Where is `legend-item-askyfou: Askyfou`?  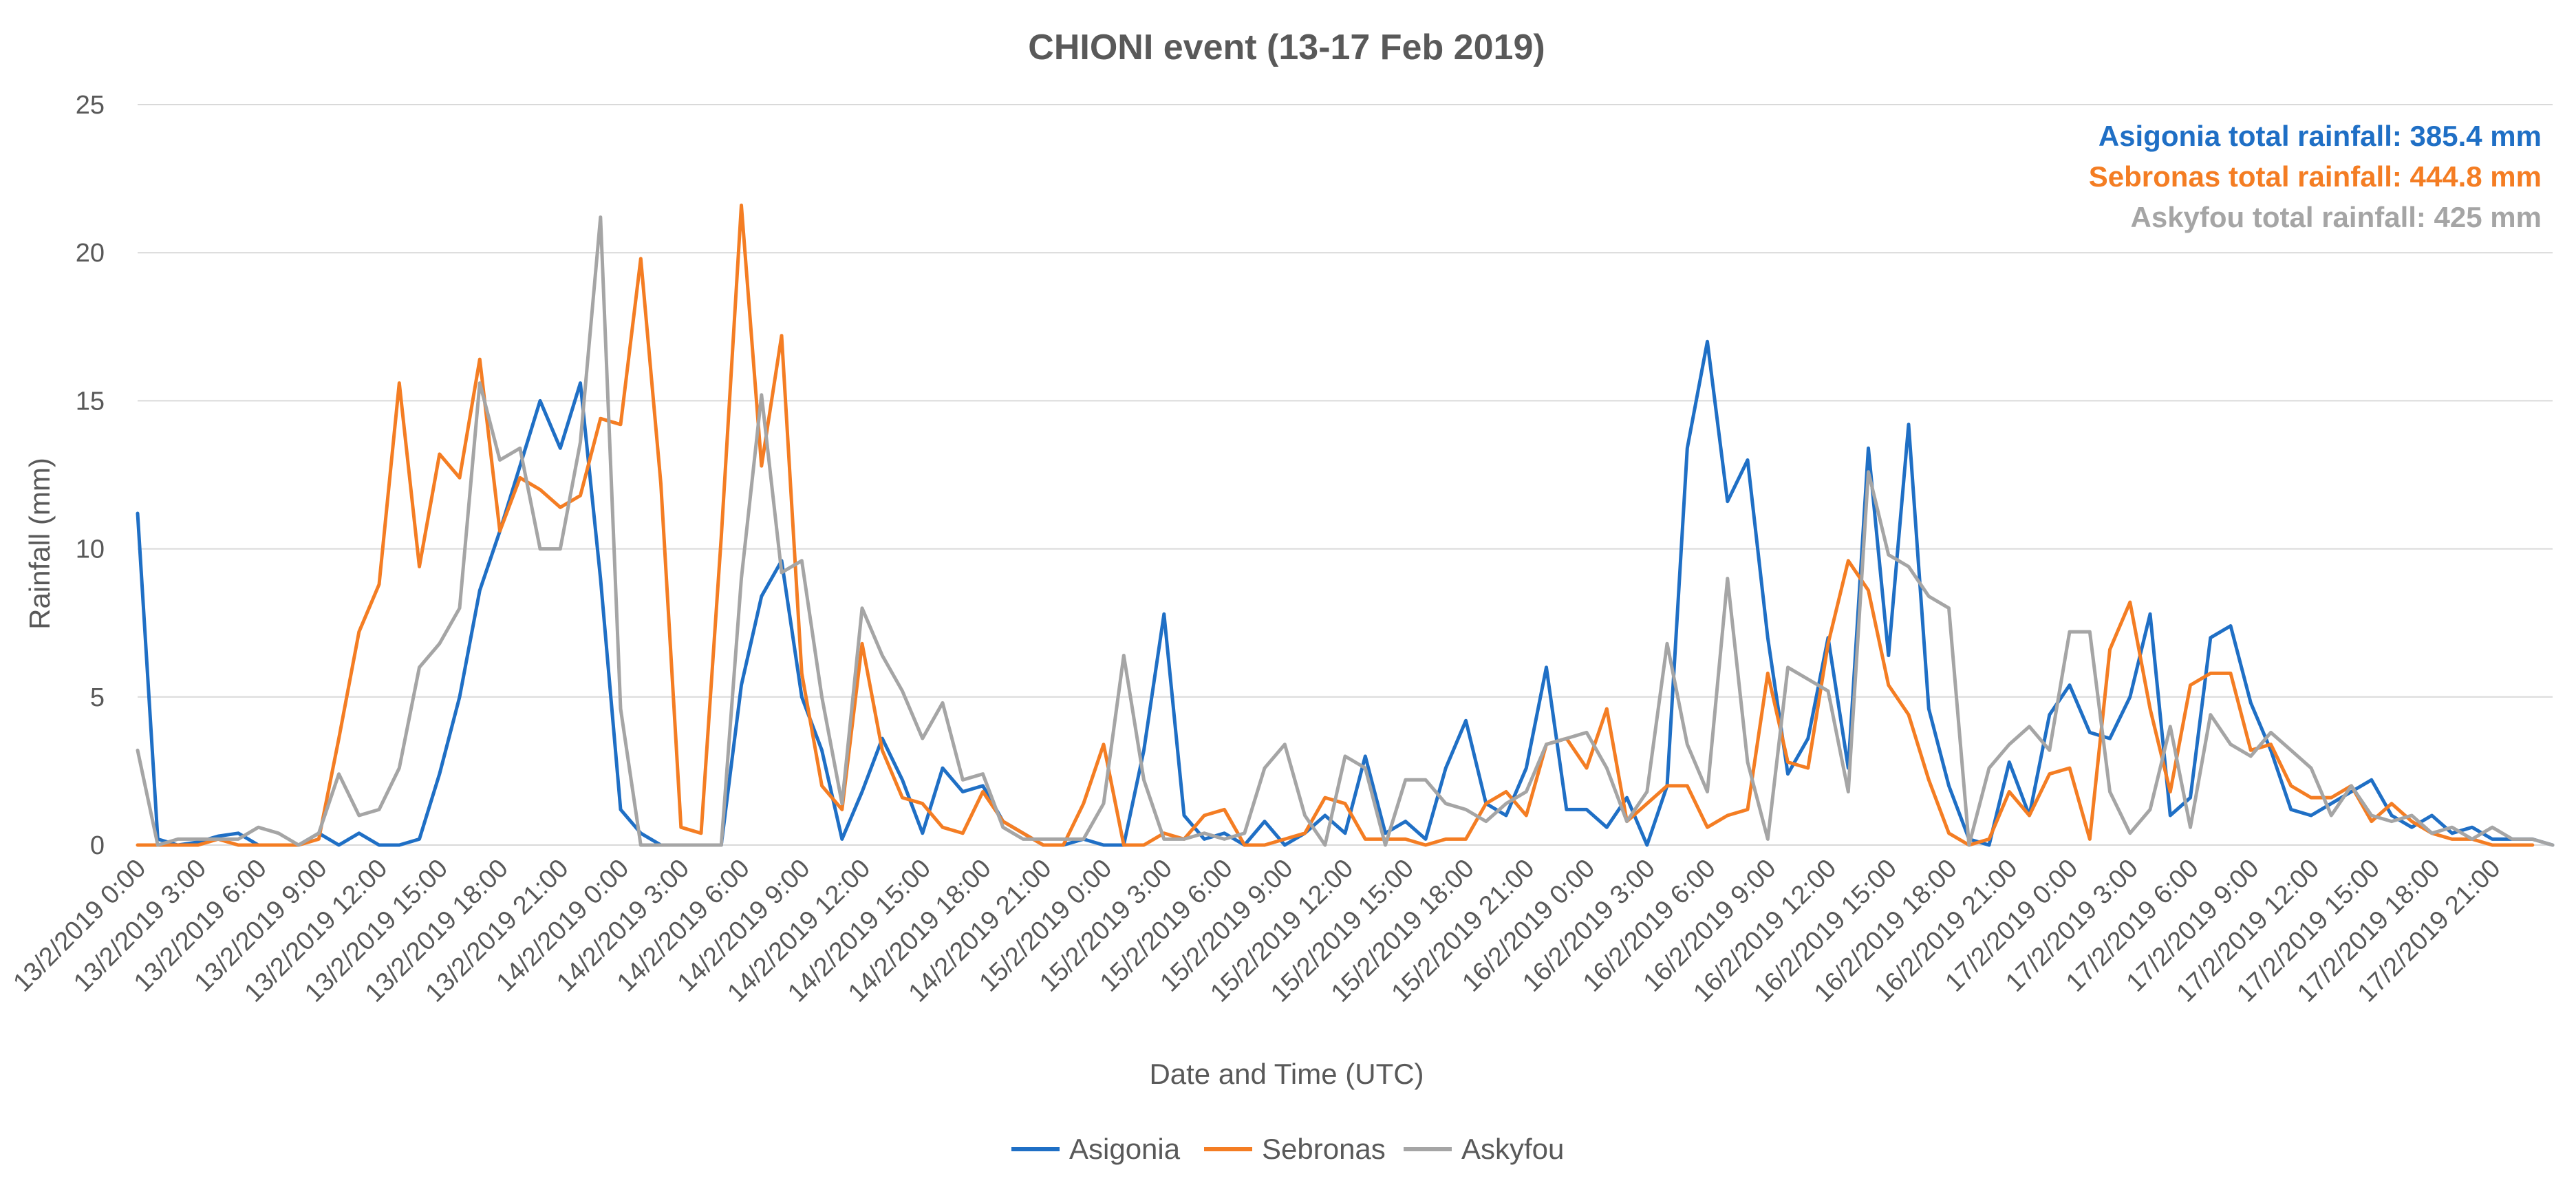
legend-item-askyfou: Askyfou is located at coordinates (1484, 1149).